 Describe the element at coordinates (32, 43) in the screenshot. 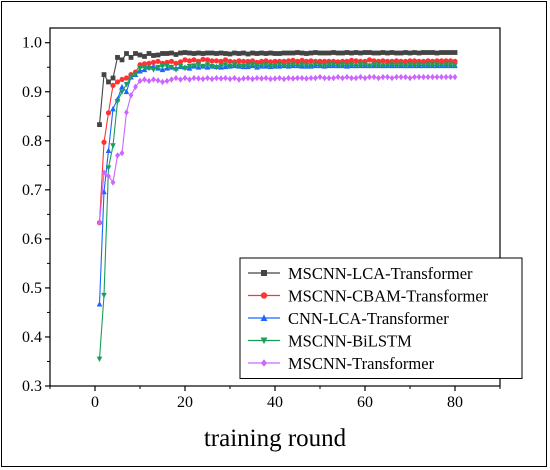

I see `y-tick-label: 1.0` at that location.